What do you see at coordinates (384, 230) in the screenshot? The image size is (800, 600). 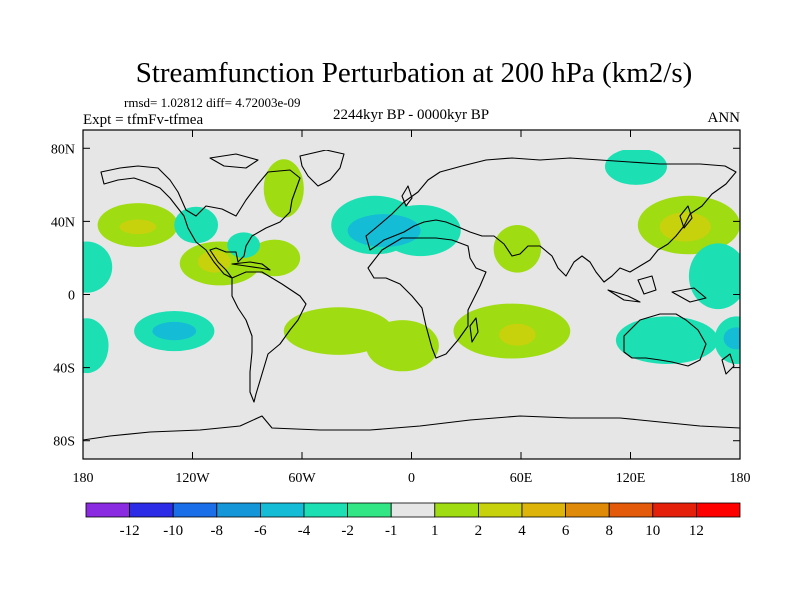 I see `anomaly-n-atlantic-negative-core` at bounding box center [384, 230].